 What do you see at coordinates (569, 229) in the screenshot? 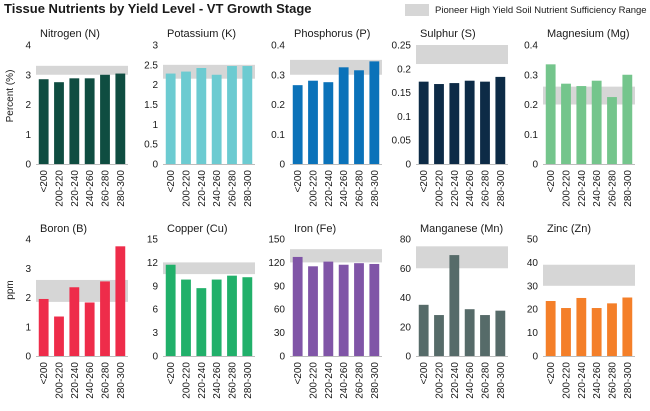
I see `panel-title: Zinc (Zn)` at bounding box center [569, 229].